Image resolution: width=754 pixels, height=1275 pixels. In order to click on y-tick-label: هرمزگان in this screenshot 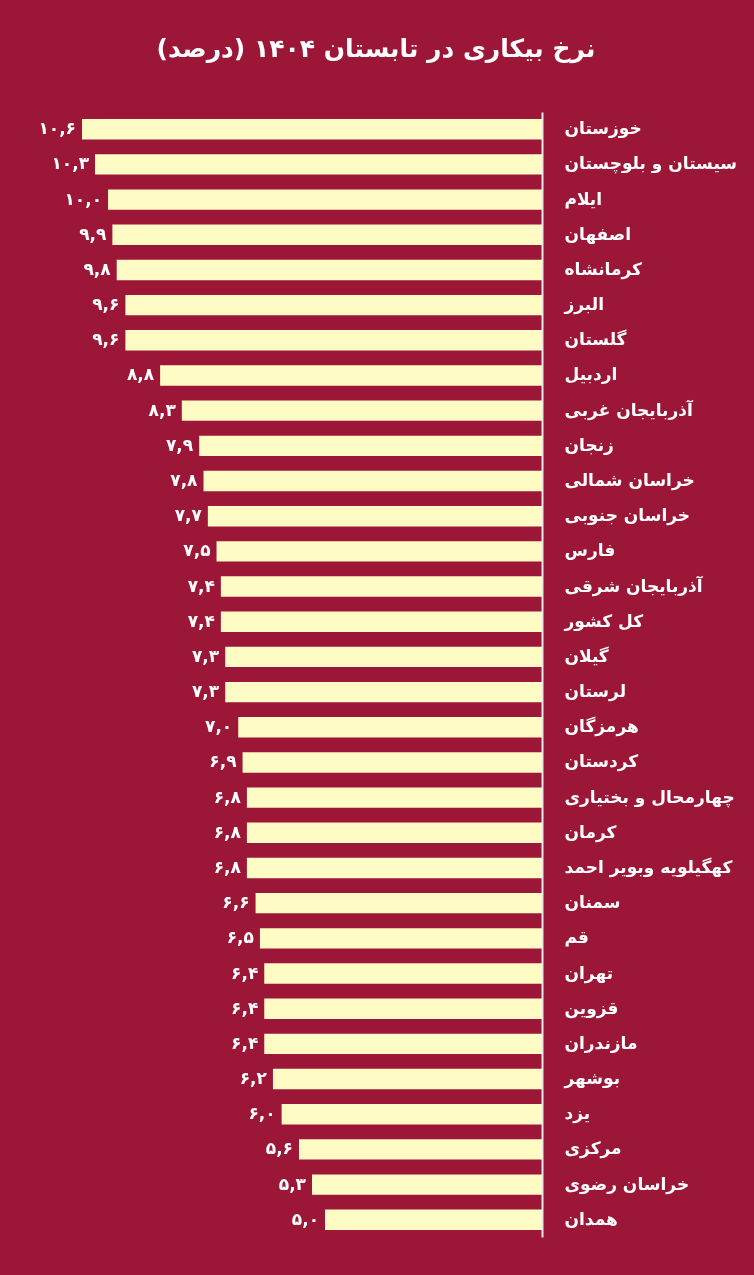, I will do `click(601, 727)`.